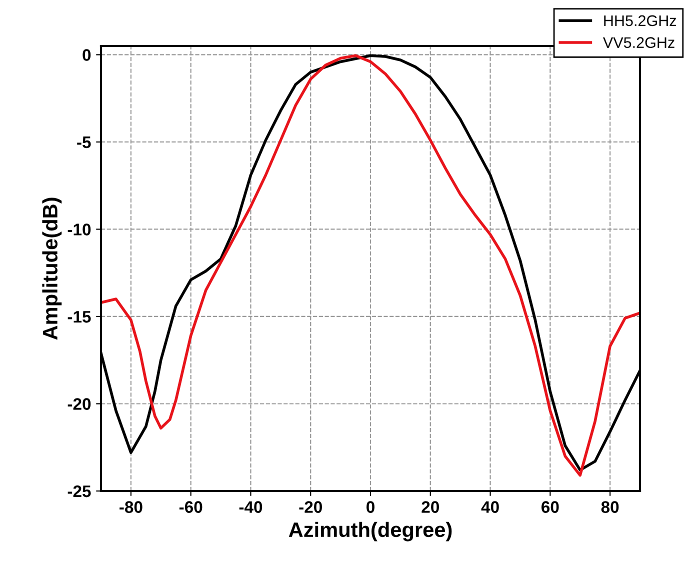 The width and height of the screenshot is (694, 569). I want to click on x-tick-label: -80, so click(131, 507).